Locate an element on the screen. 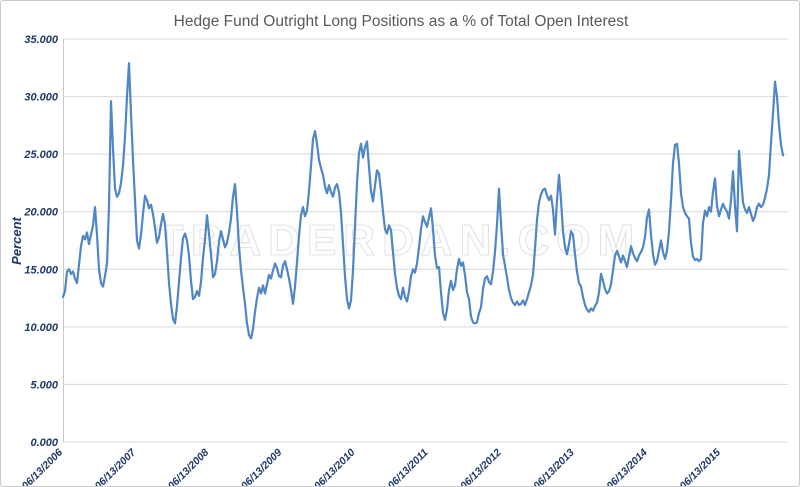  y-tick-label: 5.000 is located at coordinates (44, 385).